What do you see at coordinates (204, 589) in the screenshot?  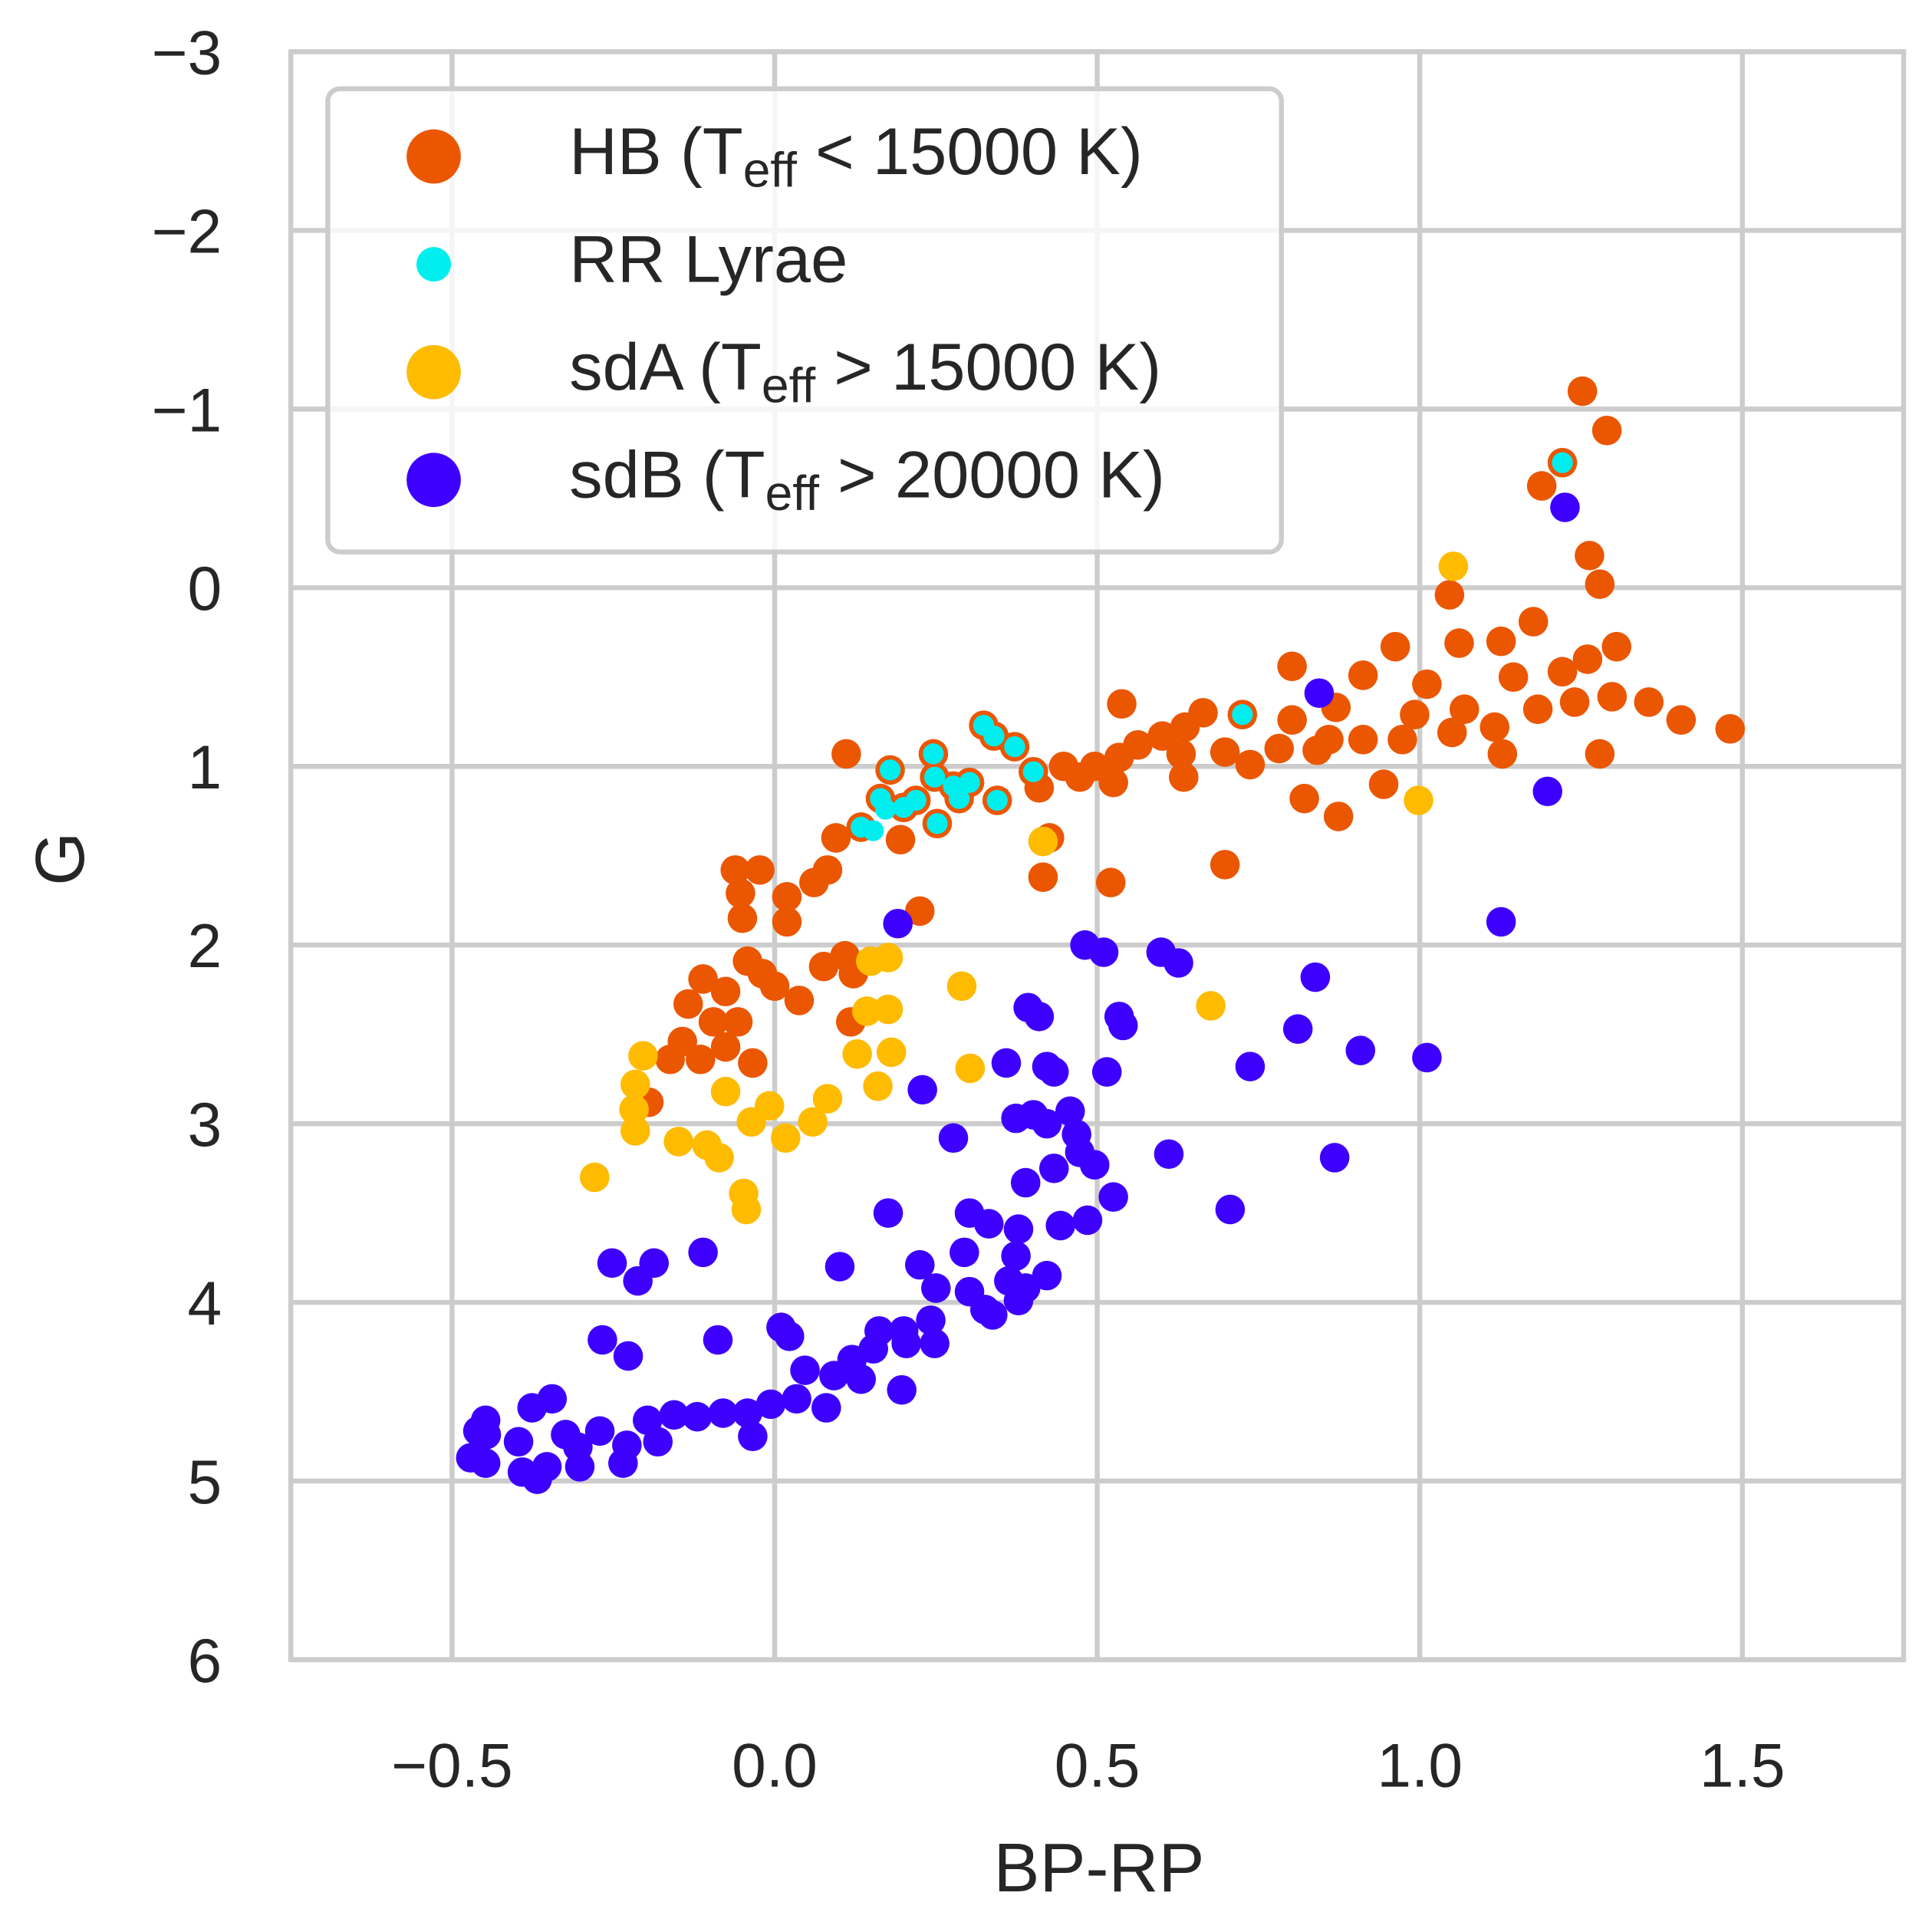 I see `y-tick-label: 0` at bounding box center [204, 589].